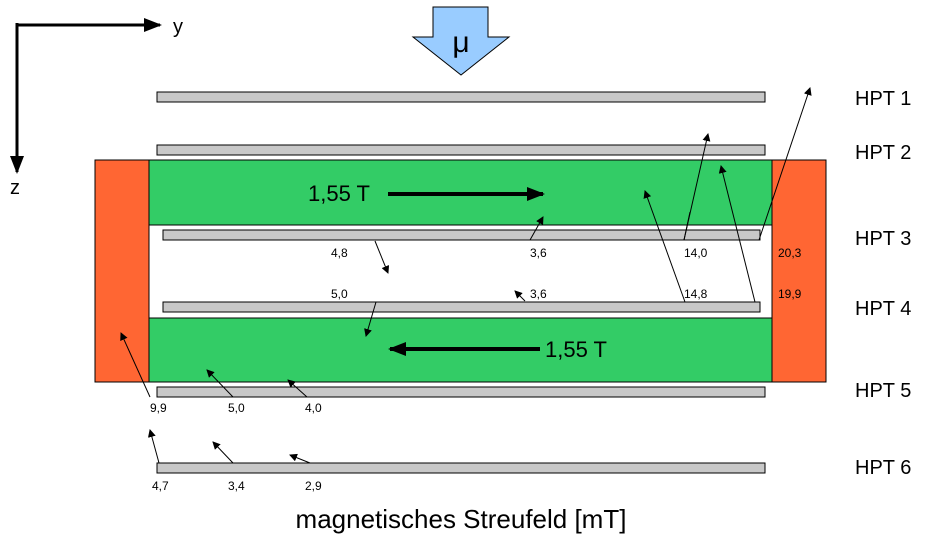  I want to click on chamber-label-hpt4: HPT 4, so click(883, 309).